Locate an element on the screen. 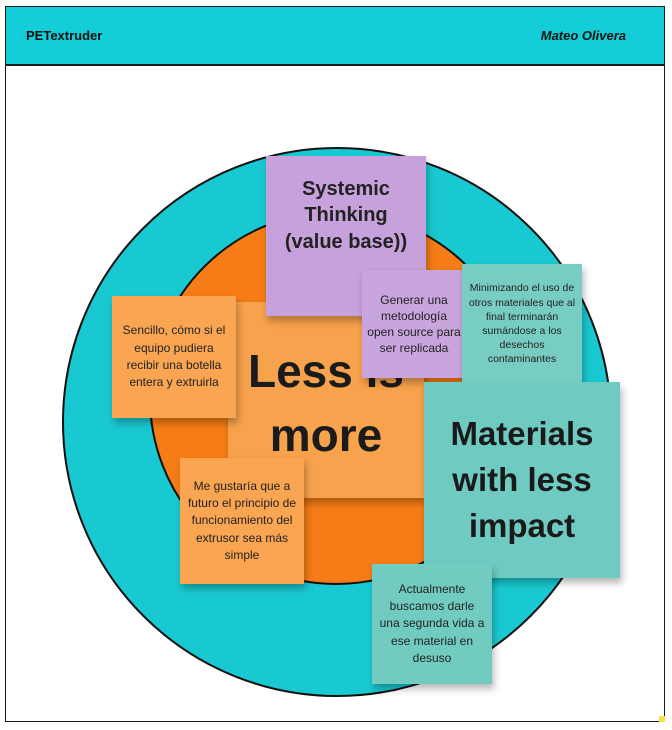 This screenshot has height=730, width=672. sticky-note-text: Systemic Thinking (value base)) is located at coordinates (346, 215).